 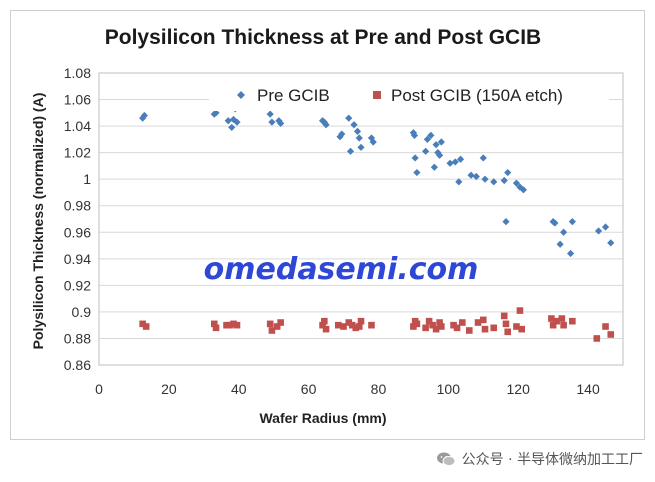 I want to click on legend-marker-post-gcib, so click(x=377, y=95).